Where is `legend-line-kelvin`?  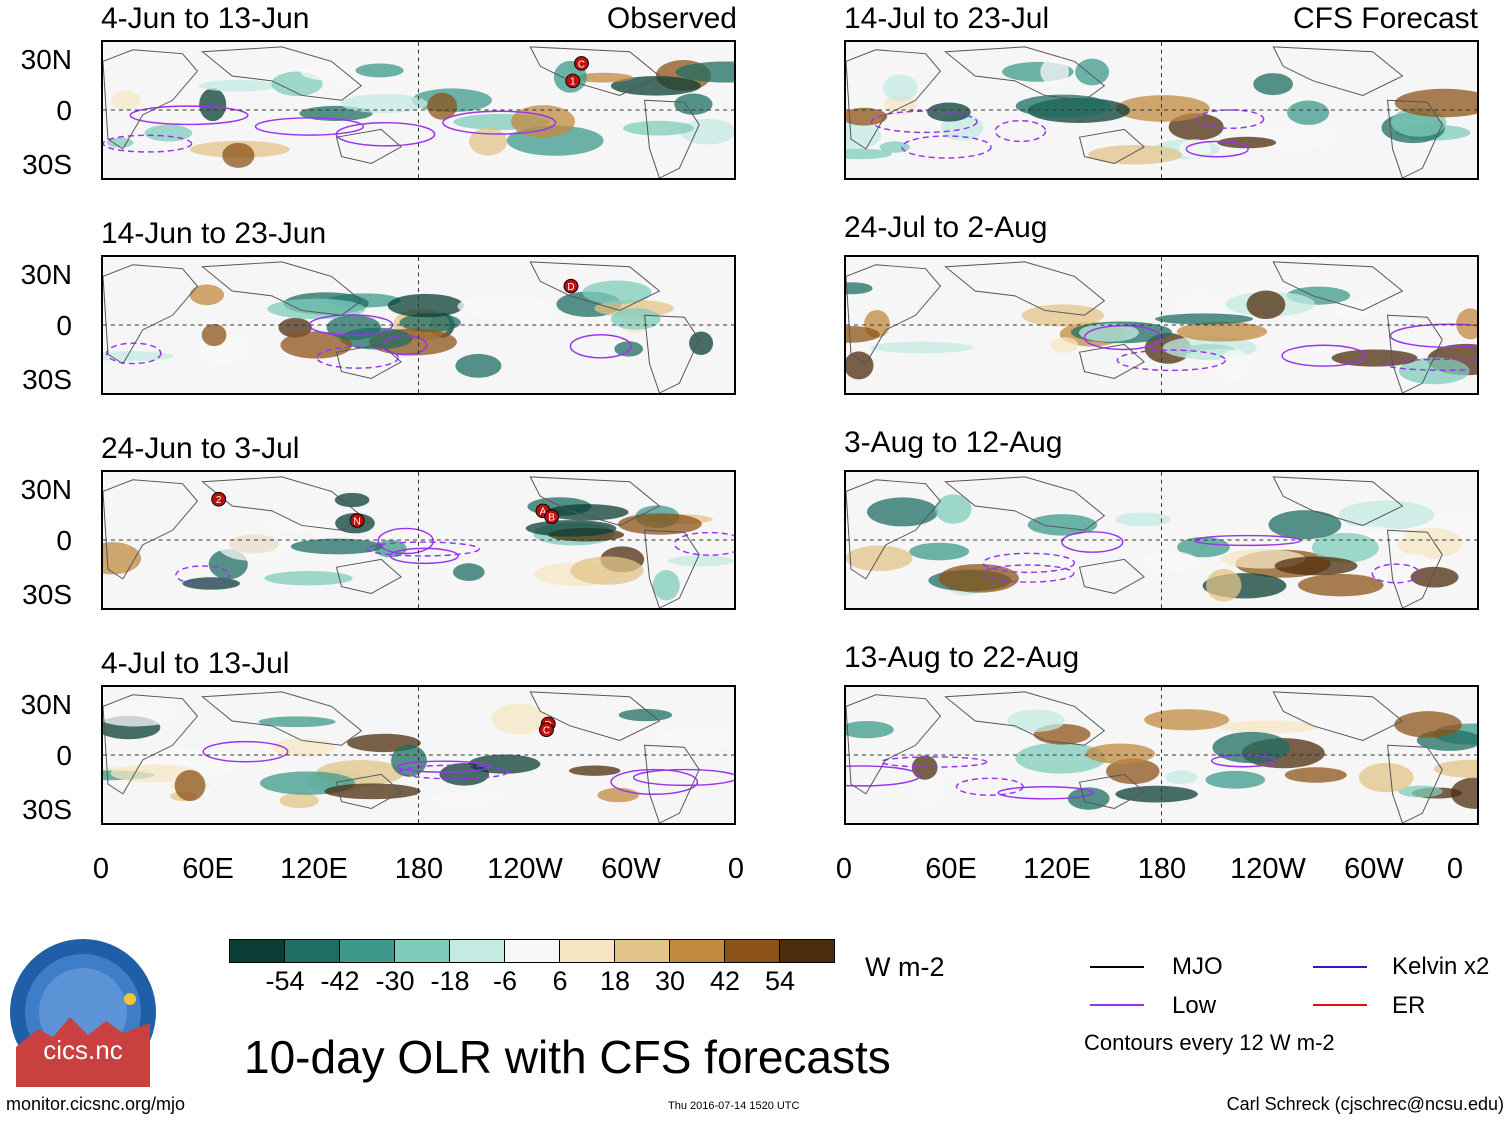
legend-line-kelvin is located at coordinates (1340, 967).